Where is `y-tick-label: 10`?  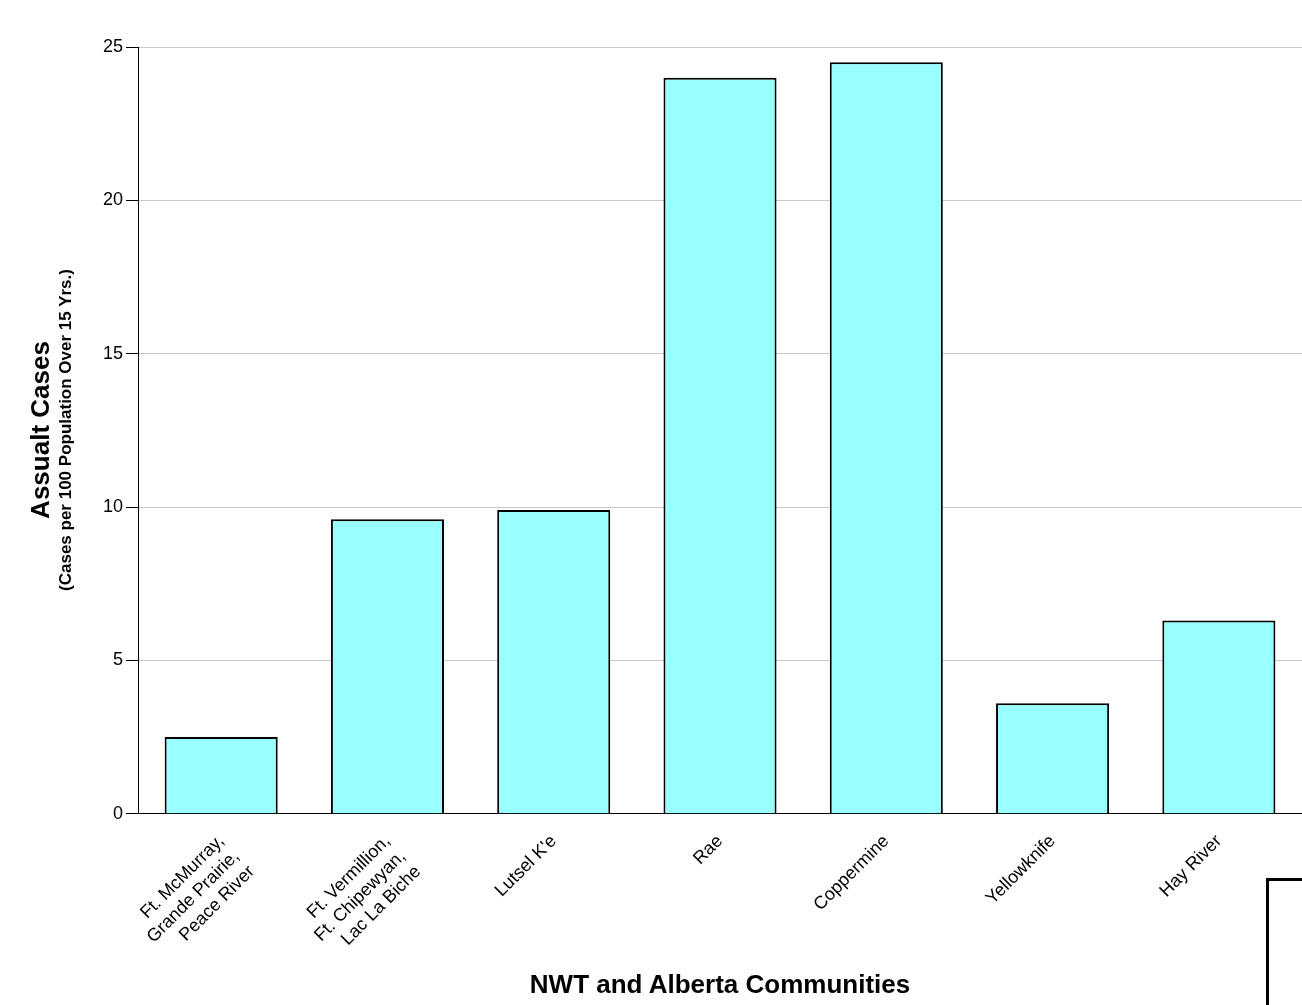
y-tick-label: 10 is located at coordinates (113, 505).